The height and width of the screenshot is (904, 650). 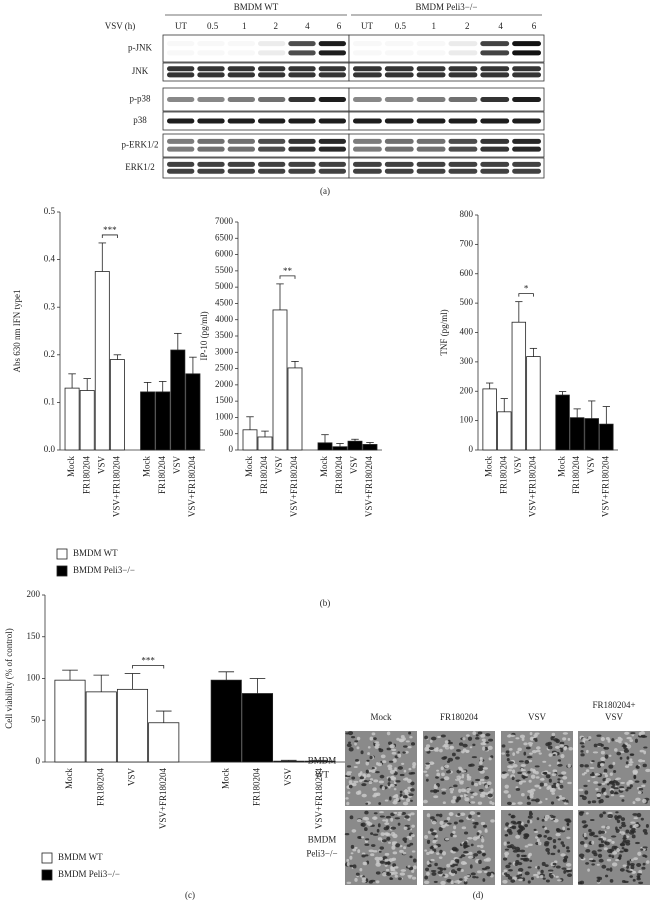 What do you see at coordinates (537, 717) in the screenshot?
I see `micrograph-column-label: VSV` at bounding box center [537, 717].